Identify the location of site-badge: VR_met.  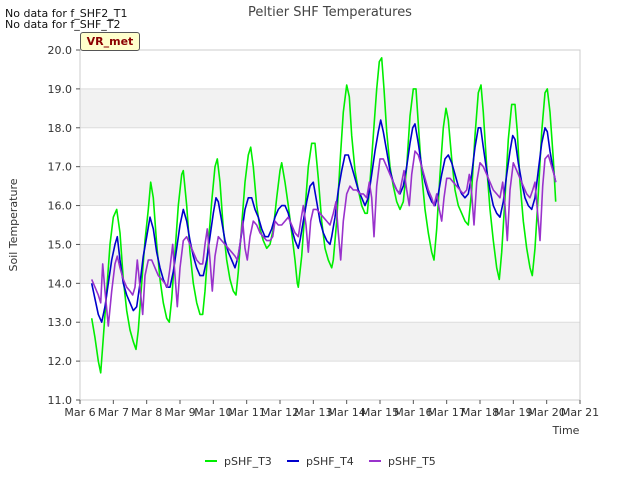
(110, 41).